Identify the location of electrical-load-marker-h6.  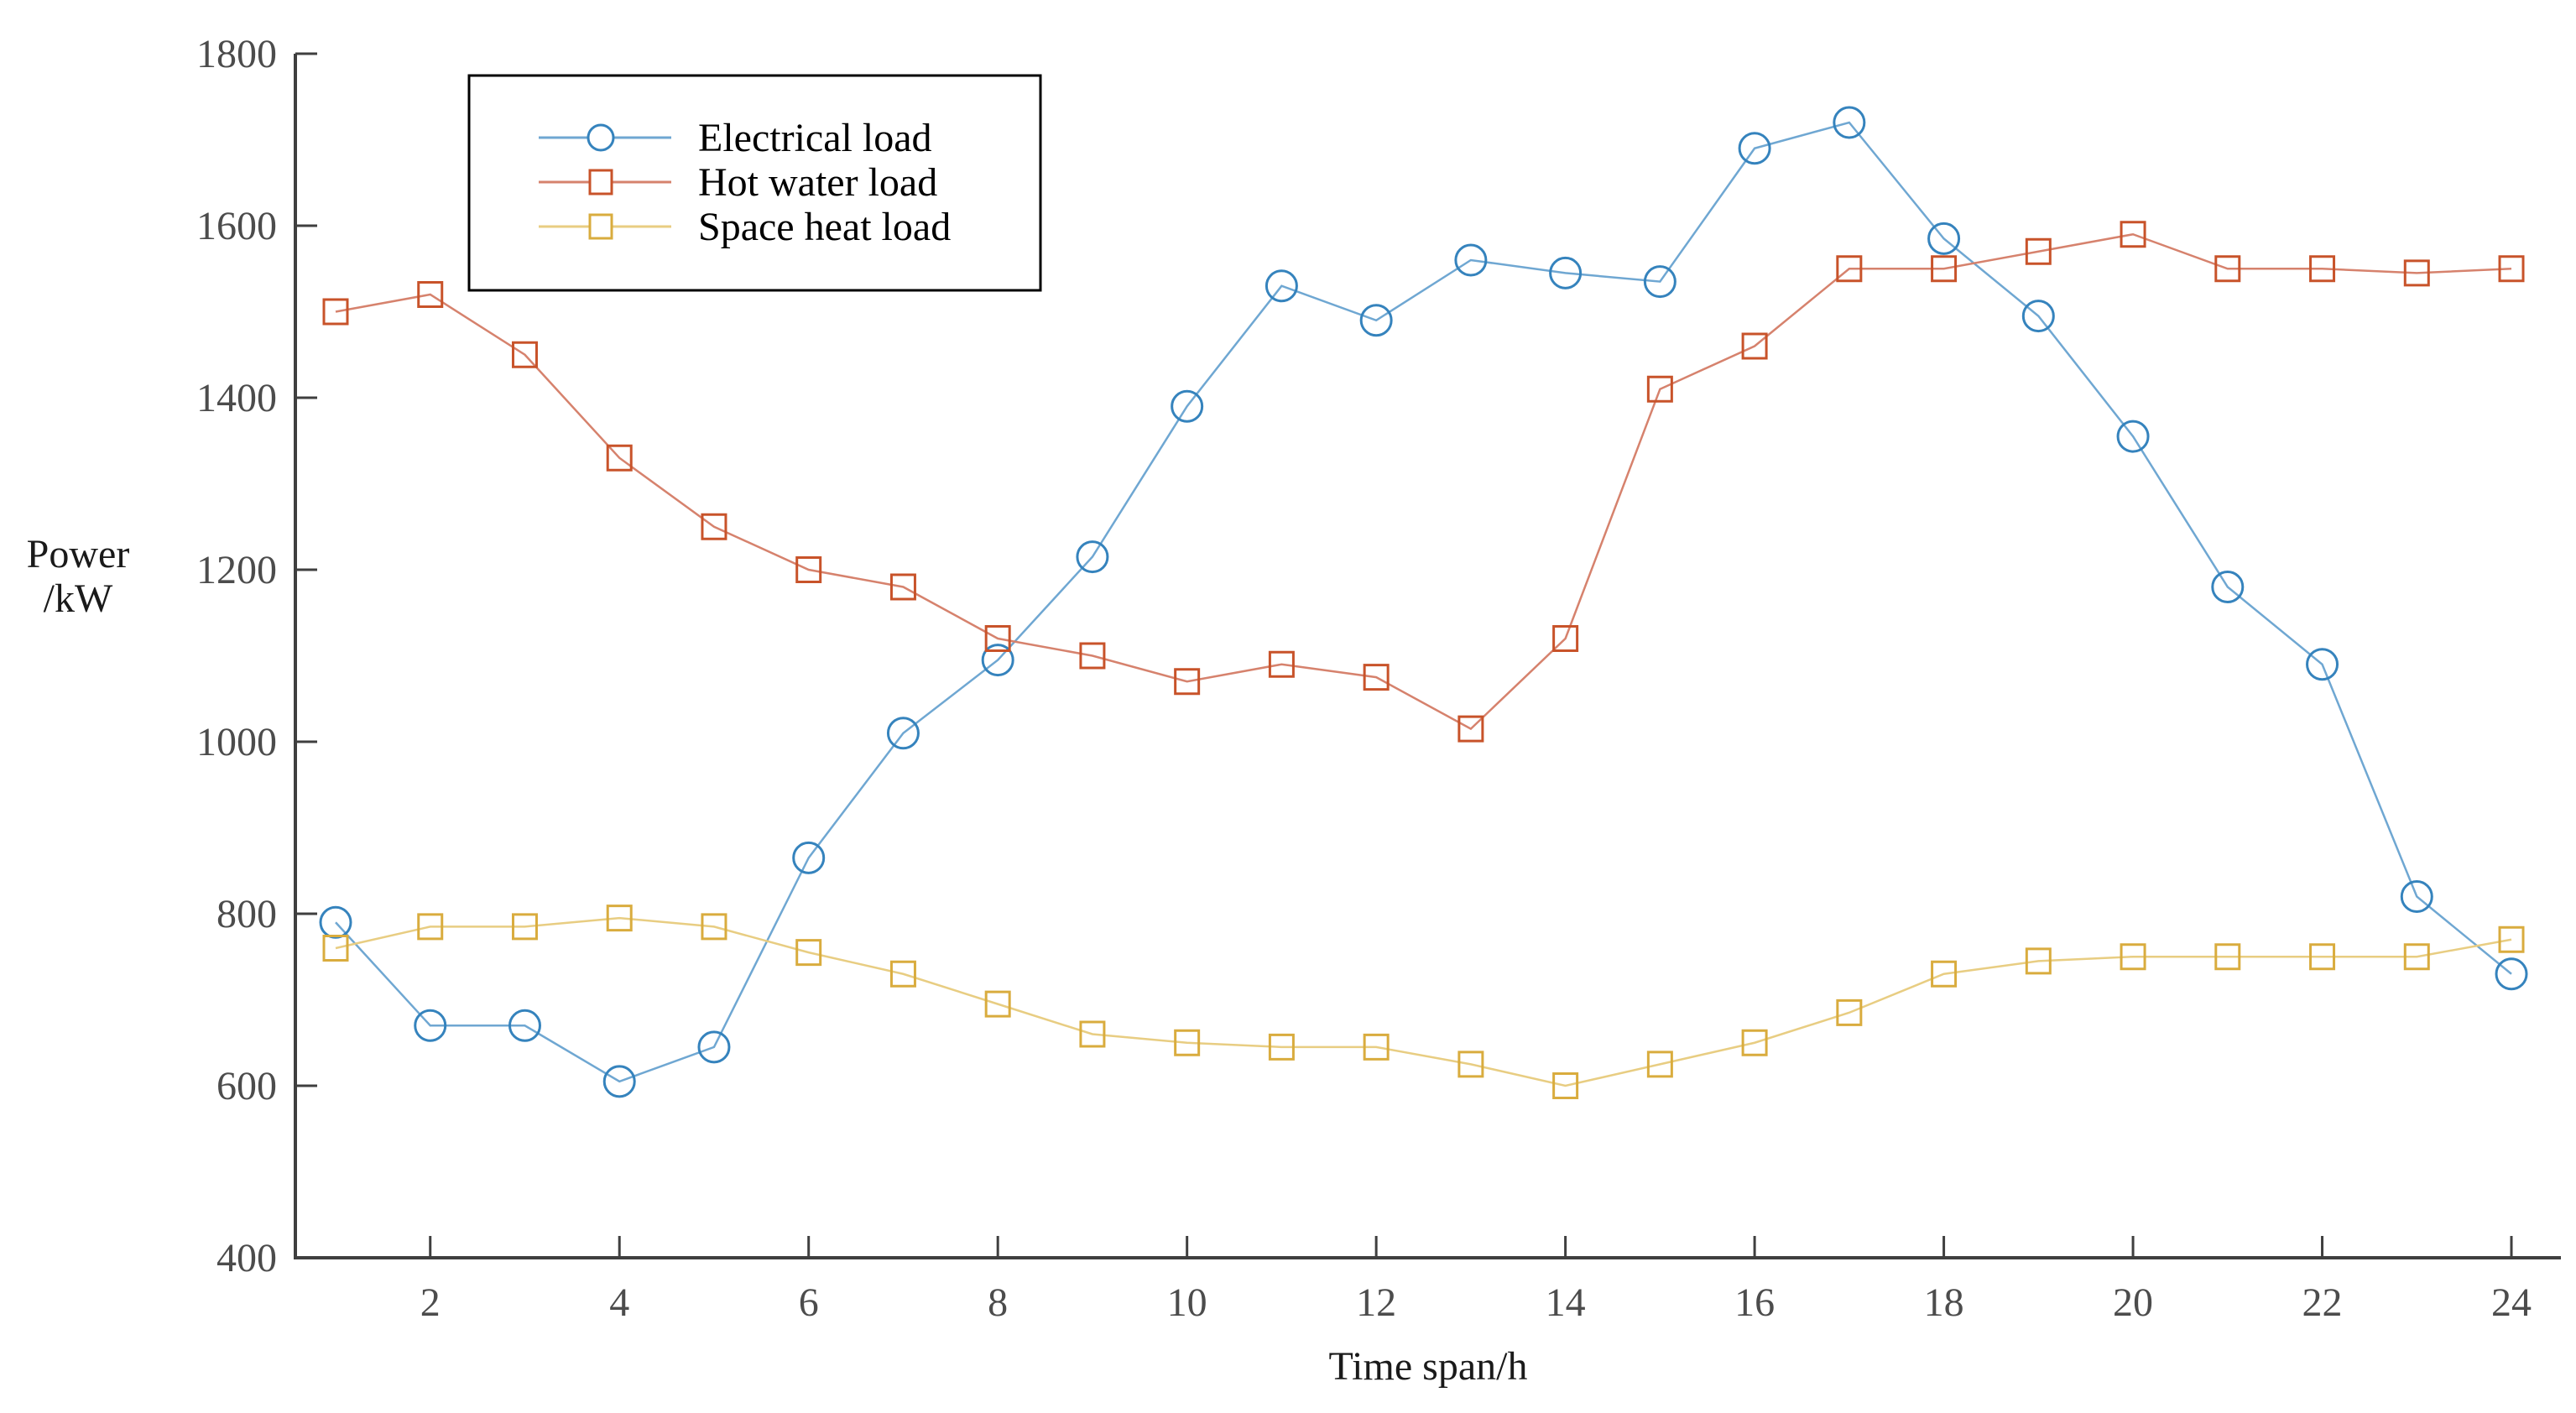
(809, 857).